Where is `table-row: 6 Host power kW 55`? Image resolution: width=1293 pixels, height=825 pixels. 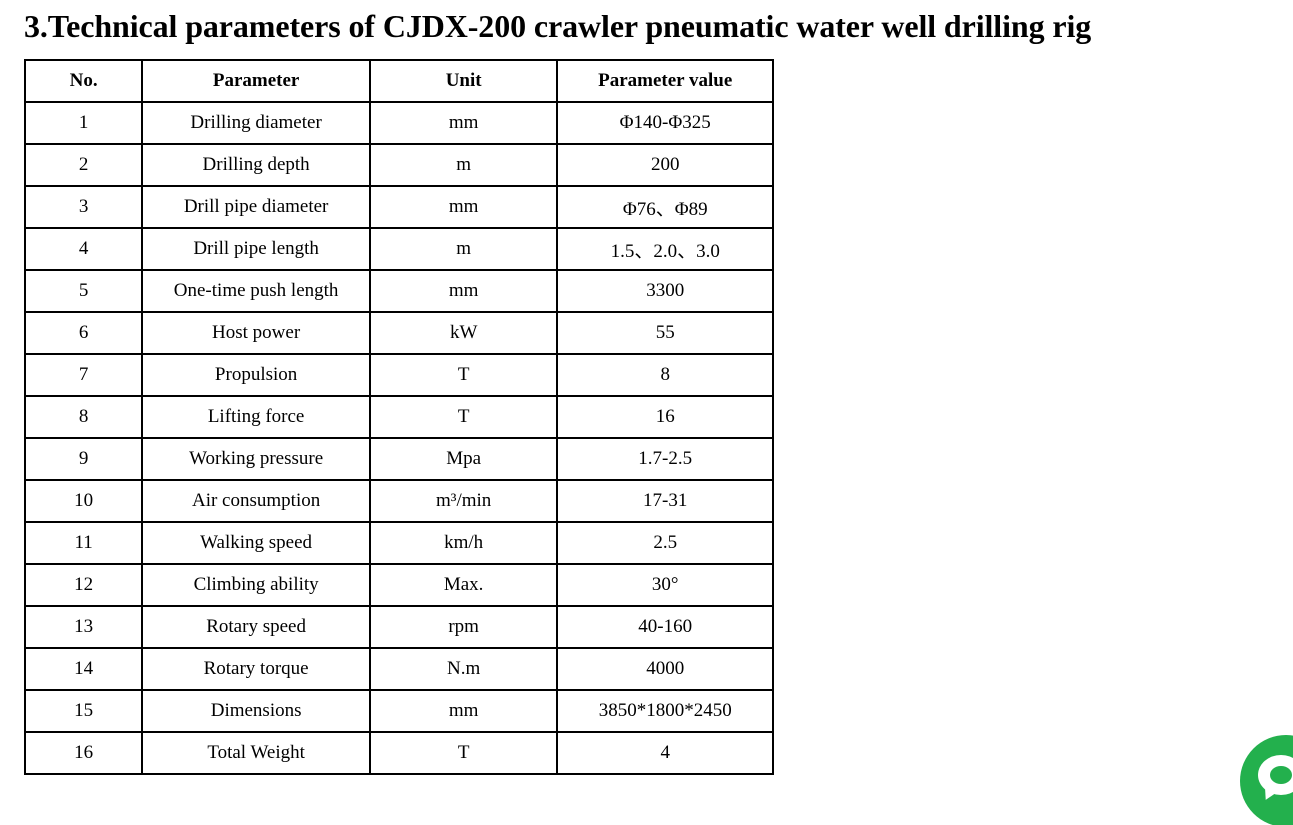
table-row: 6 Host power kW 55 is located at coordinates (398, 333).